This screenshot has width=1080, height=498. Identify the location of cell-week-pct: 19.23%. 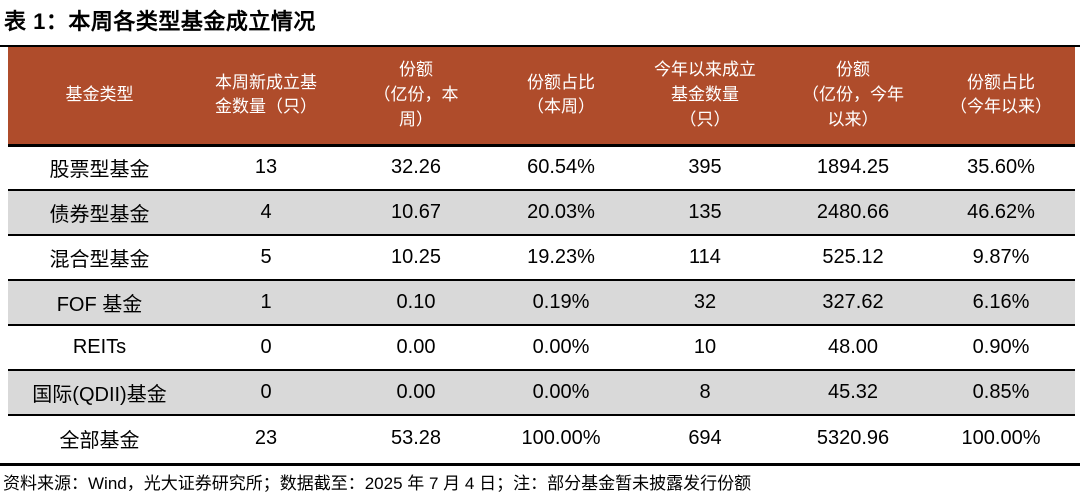
(561, 257).